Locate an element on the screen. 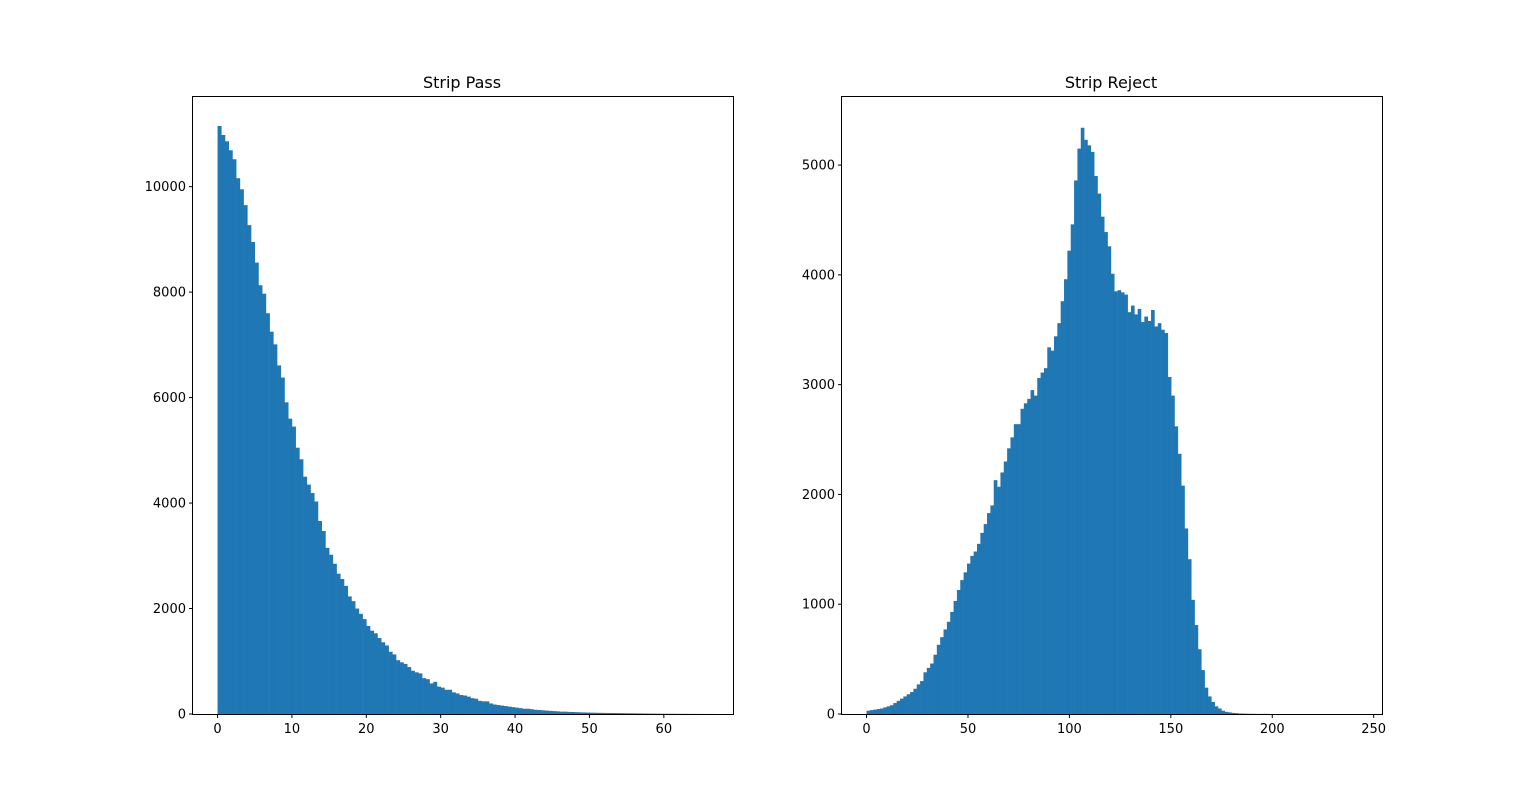 The width and height of the screenshot is (1536, 802). x-tick-label: 250 is located at coordinates (1373, 729).